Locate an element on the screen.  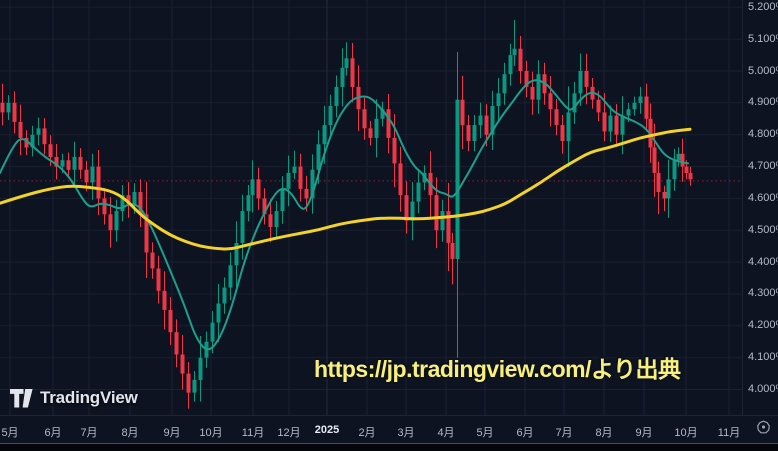
price-tick-label: 5.000% is located at coordinates (763, 71).